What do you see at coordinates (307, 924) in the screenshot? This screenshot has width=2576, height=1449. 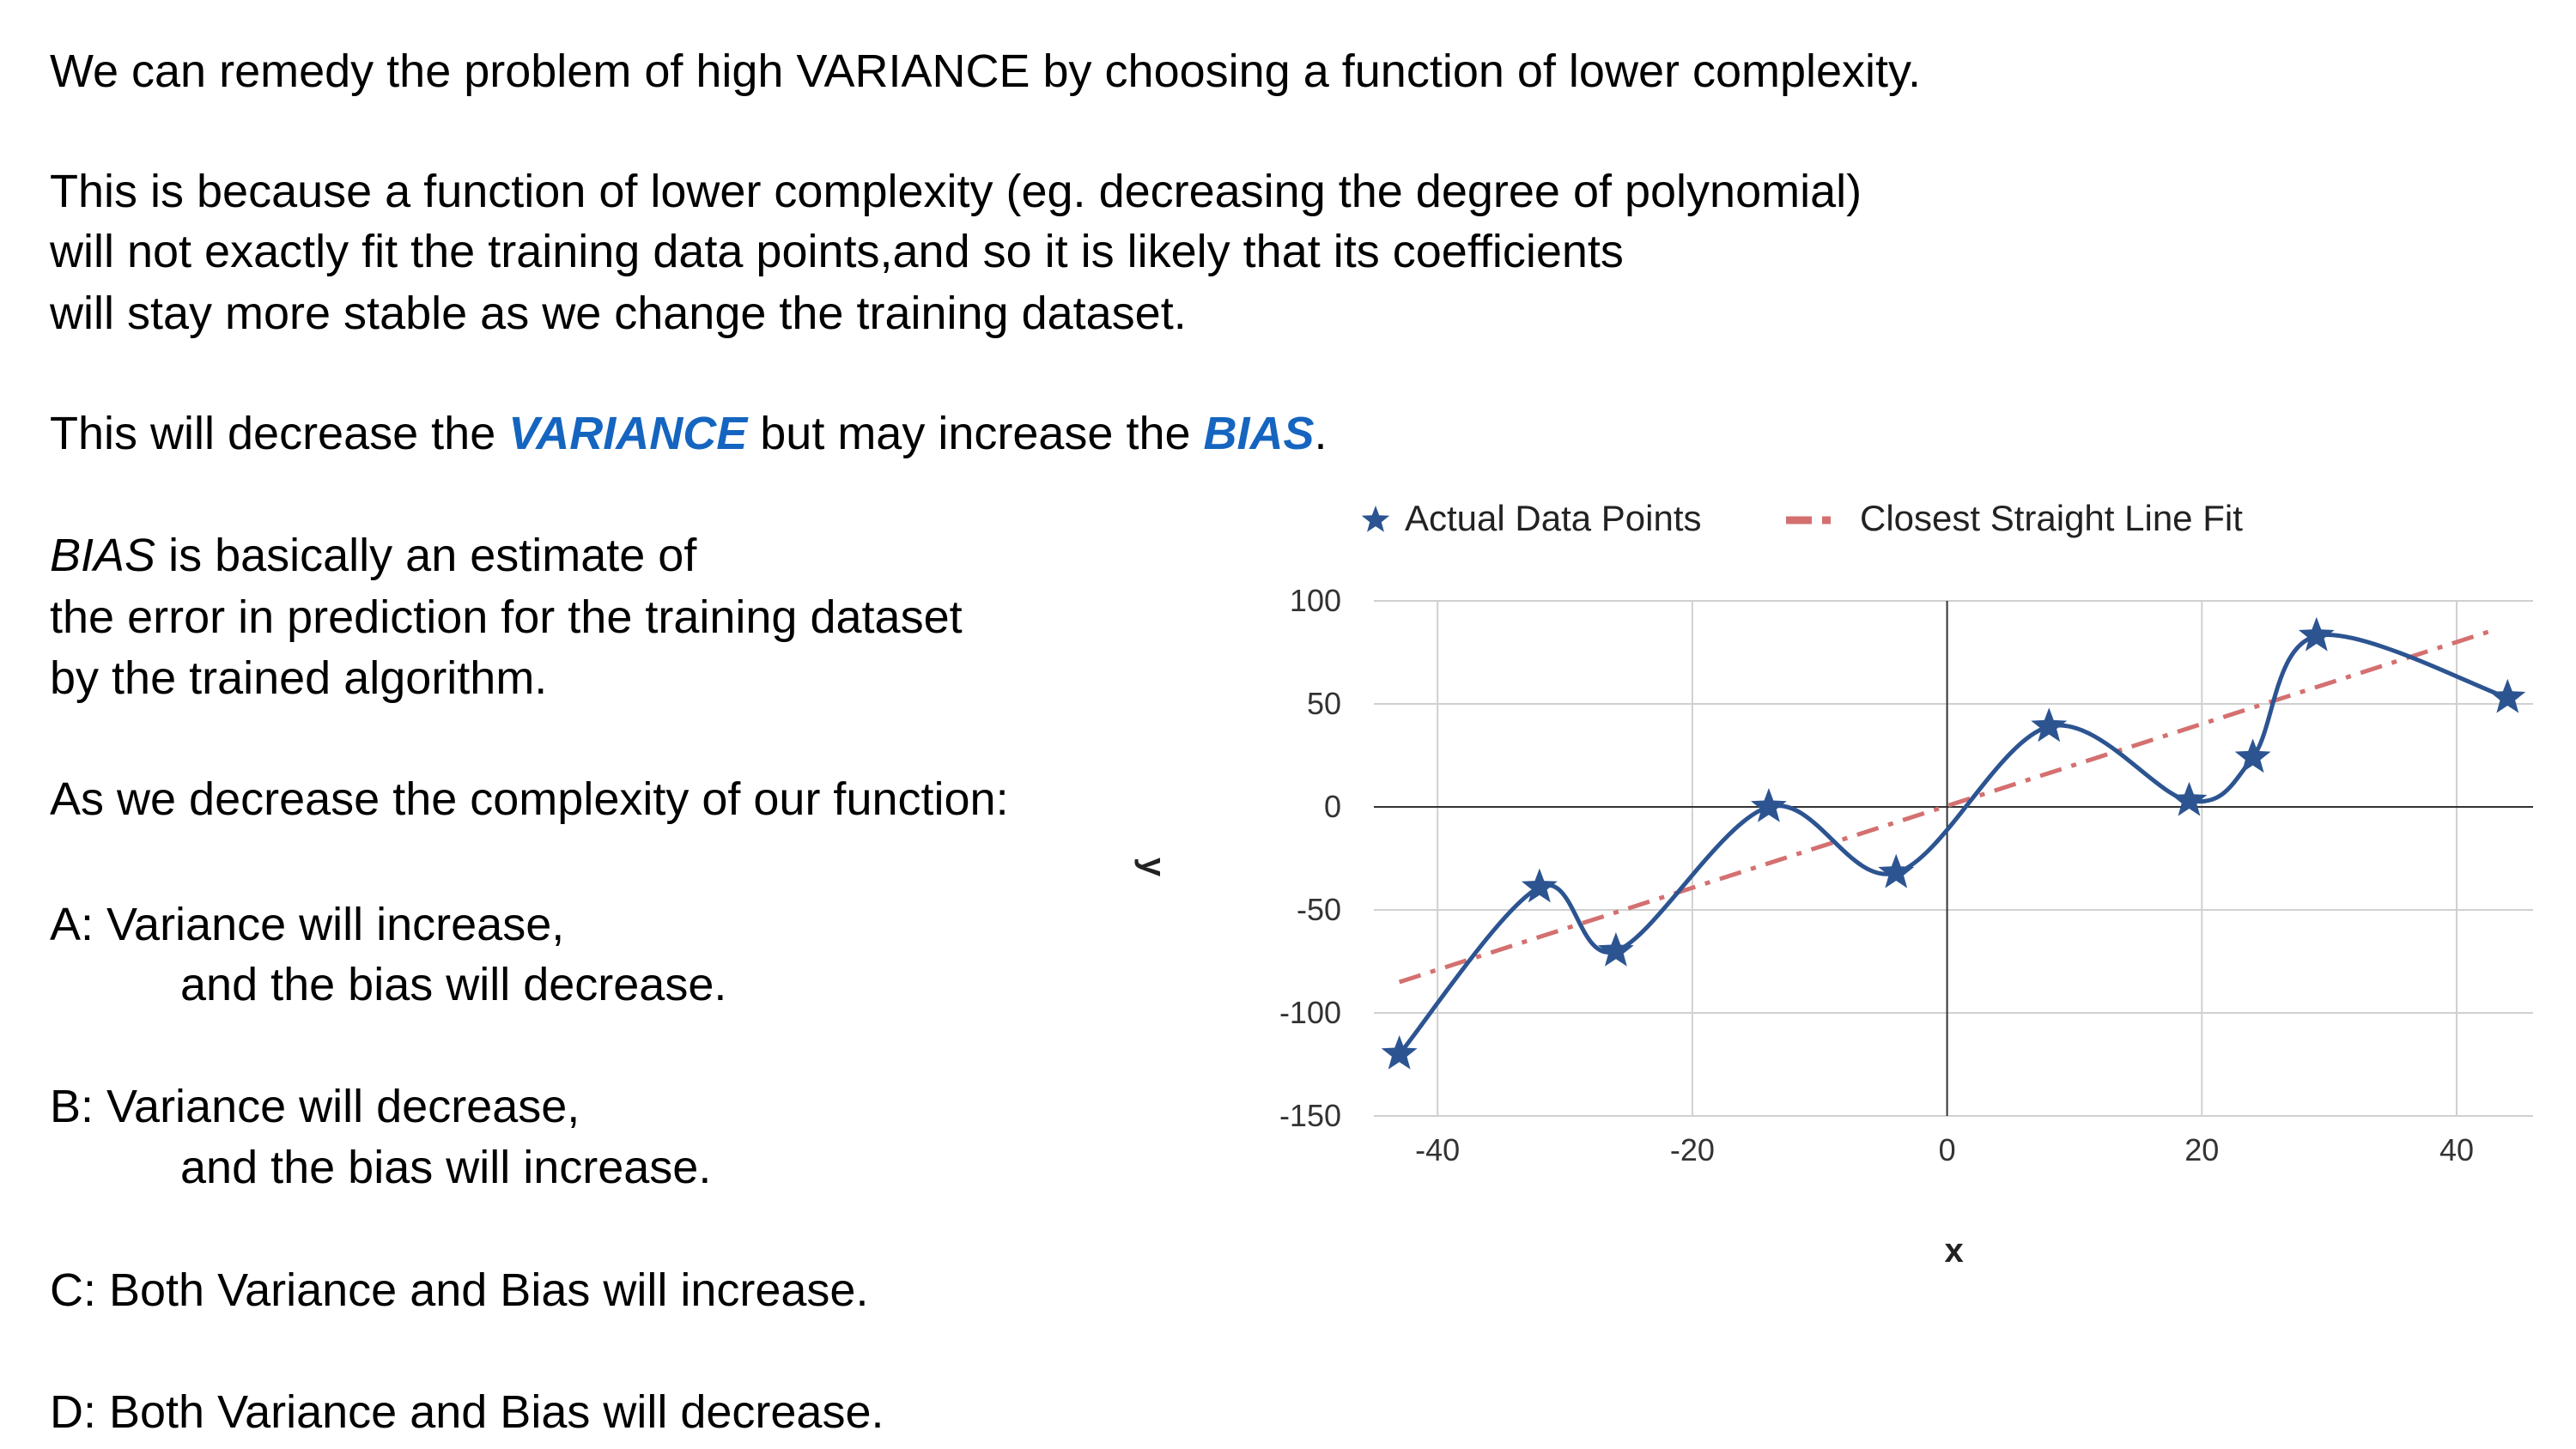 I see `option-a-line-1: A: Variance will increase,` at bounding box center [307, 924].